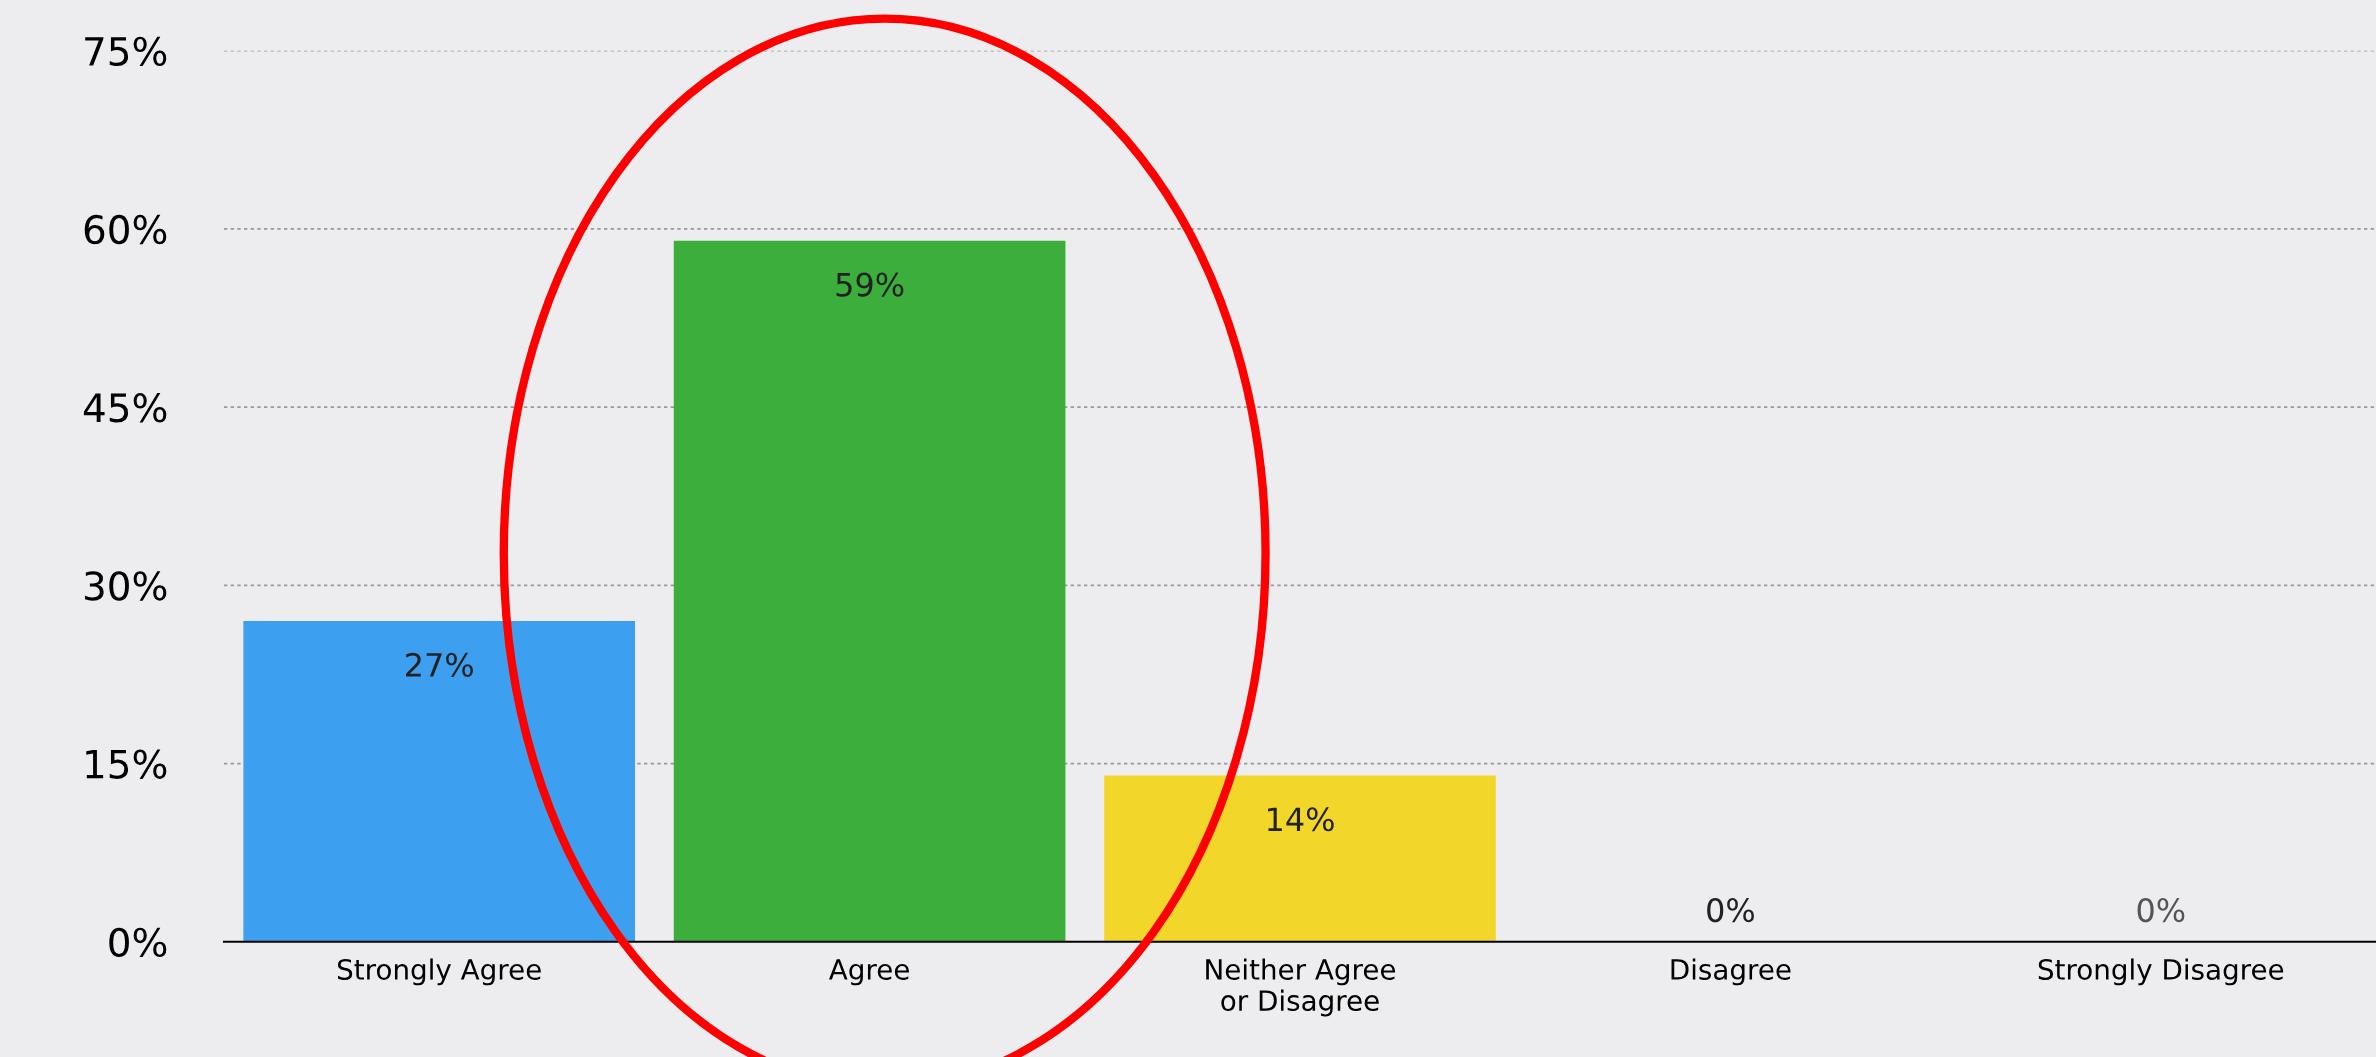  What do you see at coordinates (1731, 972) in the screenshot?
I see `x-tick-label: Disagree` at bounding box center [1731, 972].